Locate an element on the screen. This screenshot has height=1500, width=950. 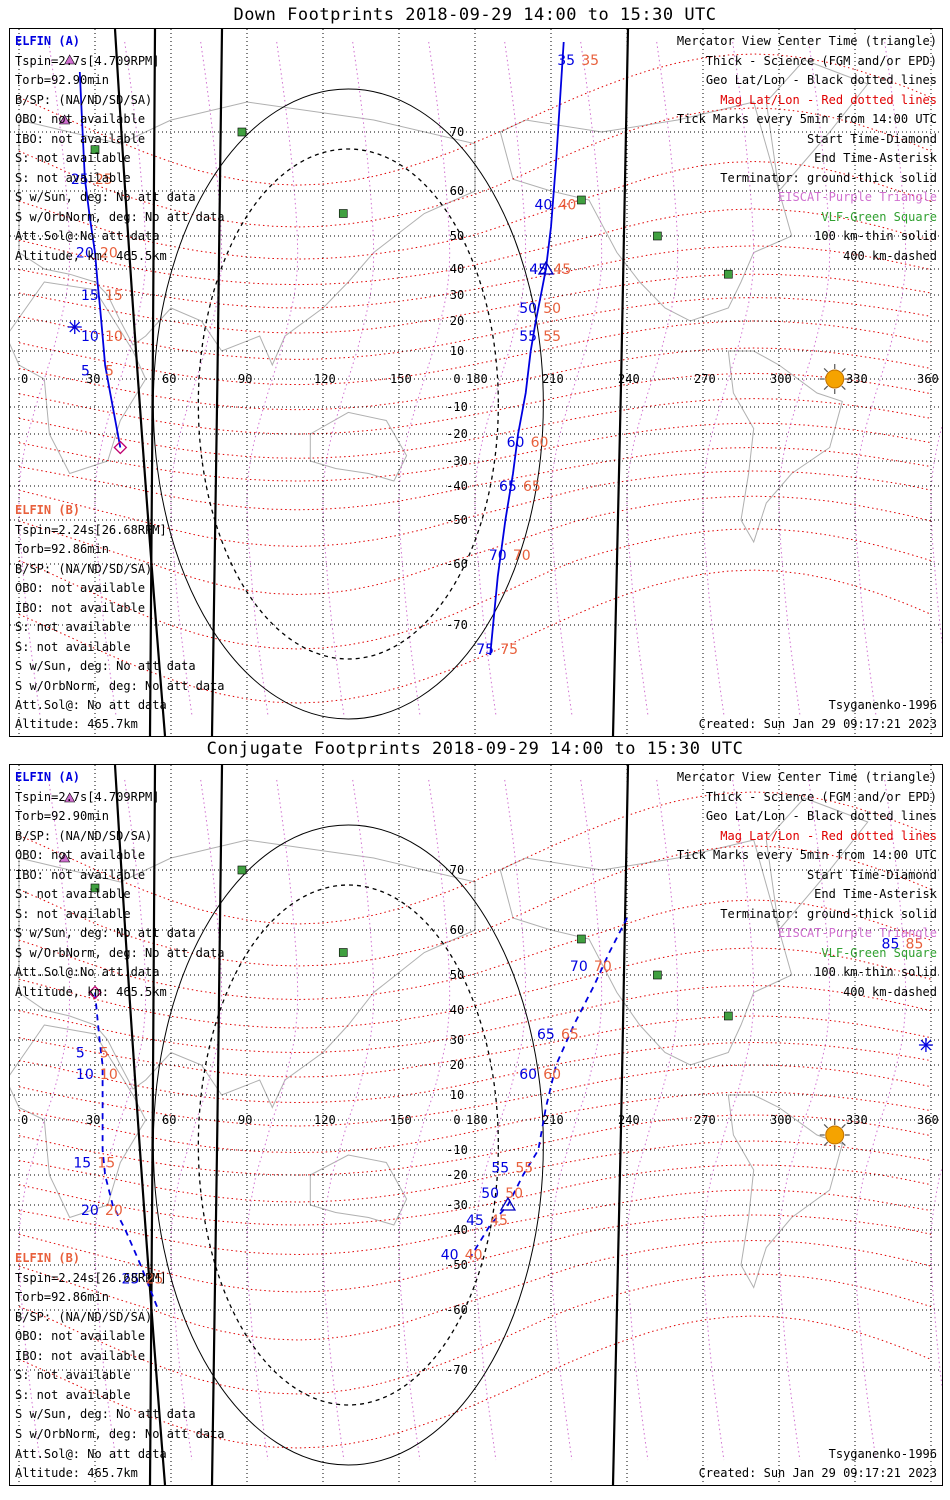
elfin-a-s2: S: not available is located at coordinates (73, 177).